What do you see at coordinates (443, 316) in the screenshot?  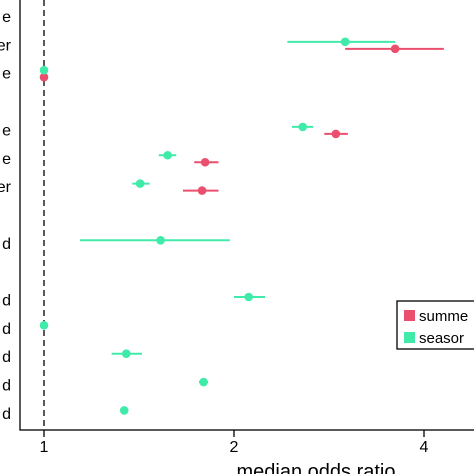 I see `legend-label: summe` at bounding box center [443, 316].